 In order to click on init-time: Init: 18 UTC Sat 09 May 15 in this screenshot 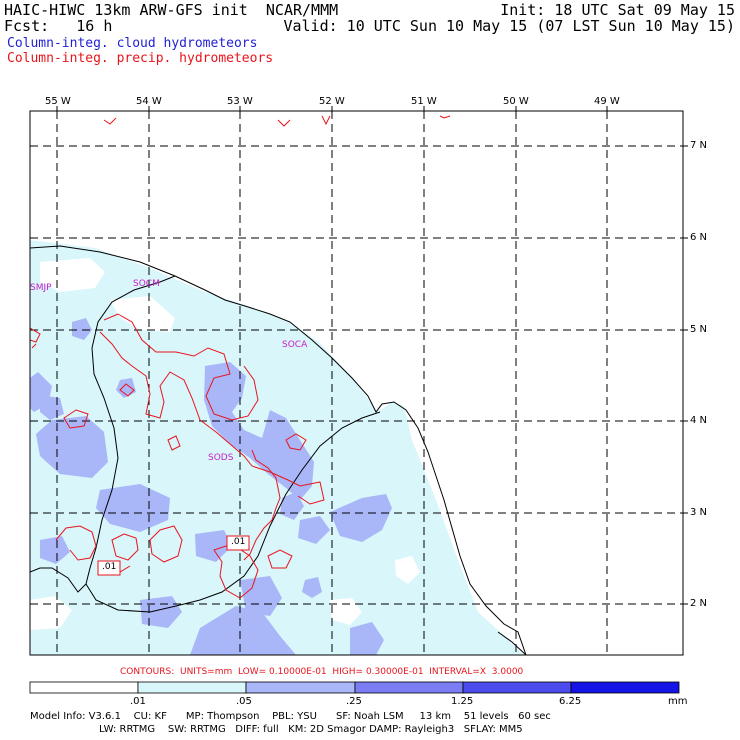, I will do `click(617, 10)`.